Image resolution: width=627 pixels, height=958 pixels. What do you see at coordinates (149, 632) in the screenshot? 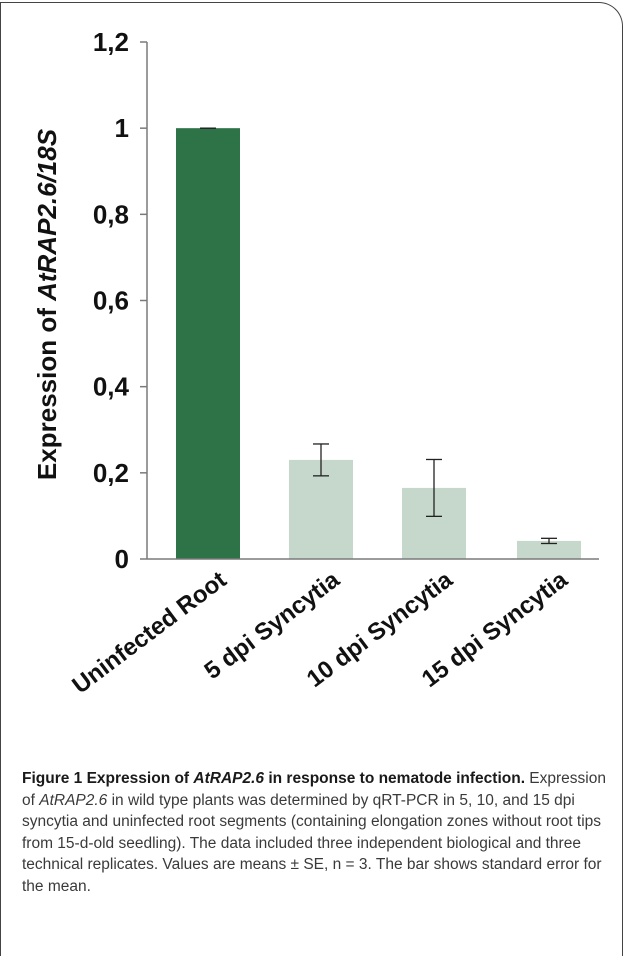
I see `x-tick-label: Uninfected Root` at bounding box center [149, 632].